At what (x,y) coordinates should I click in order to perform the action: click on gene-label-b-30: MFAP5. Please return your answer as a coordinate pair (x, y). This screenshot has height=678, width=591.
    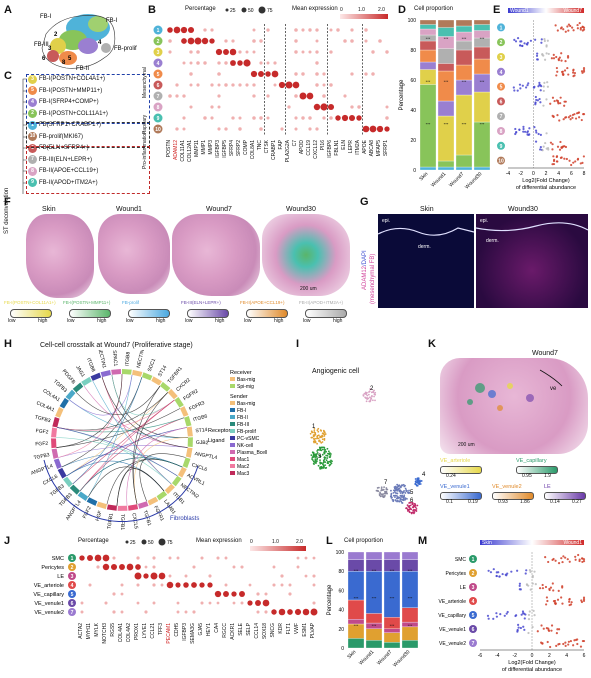
    Looking at the image, I should click on (379, 148).